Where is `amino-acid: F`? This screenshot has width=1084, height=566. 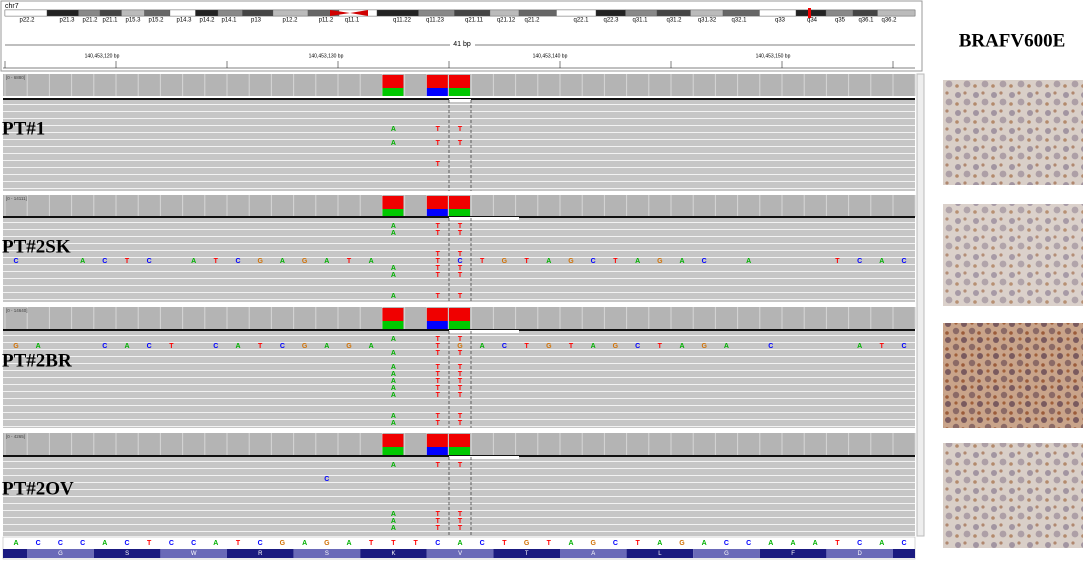
amino-acid: F is located at coordinates (793, 554).